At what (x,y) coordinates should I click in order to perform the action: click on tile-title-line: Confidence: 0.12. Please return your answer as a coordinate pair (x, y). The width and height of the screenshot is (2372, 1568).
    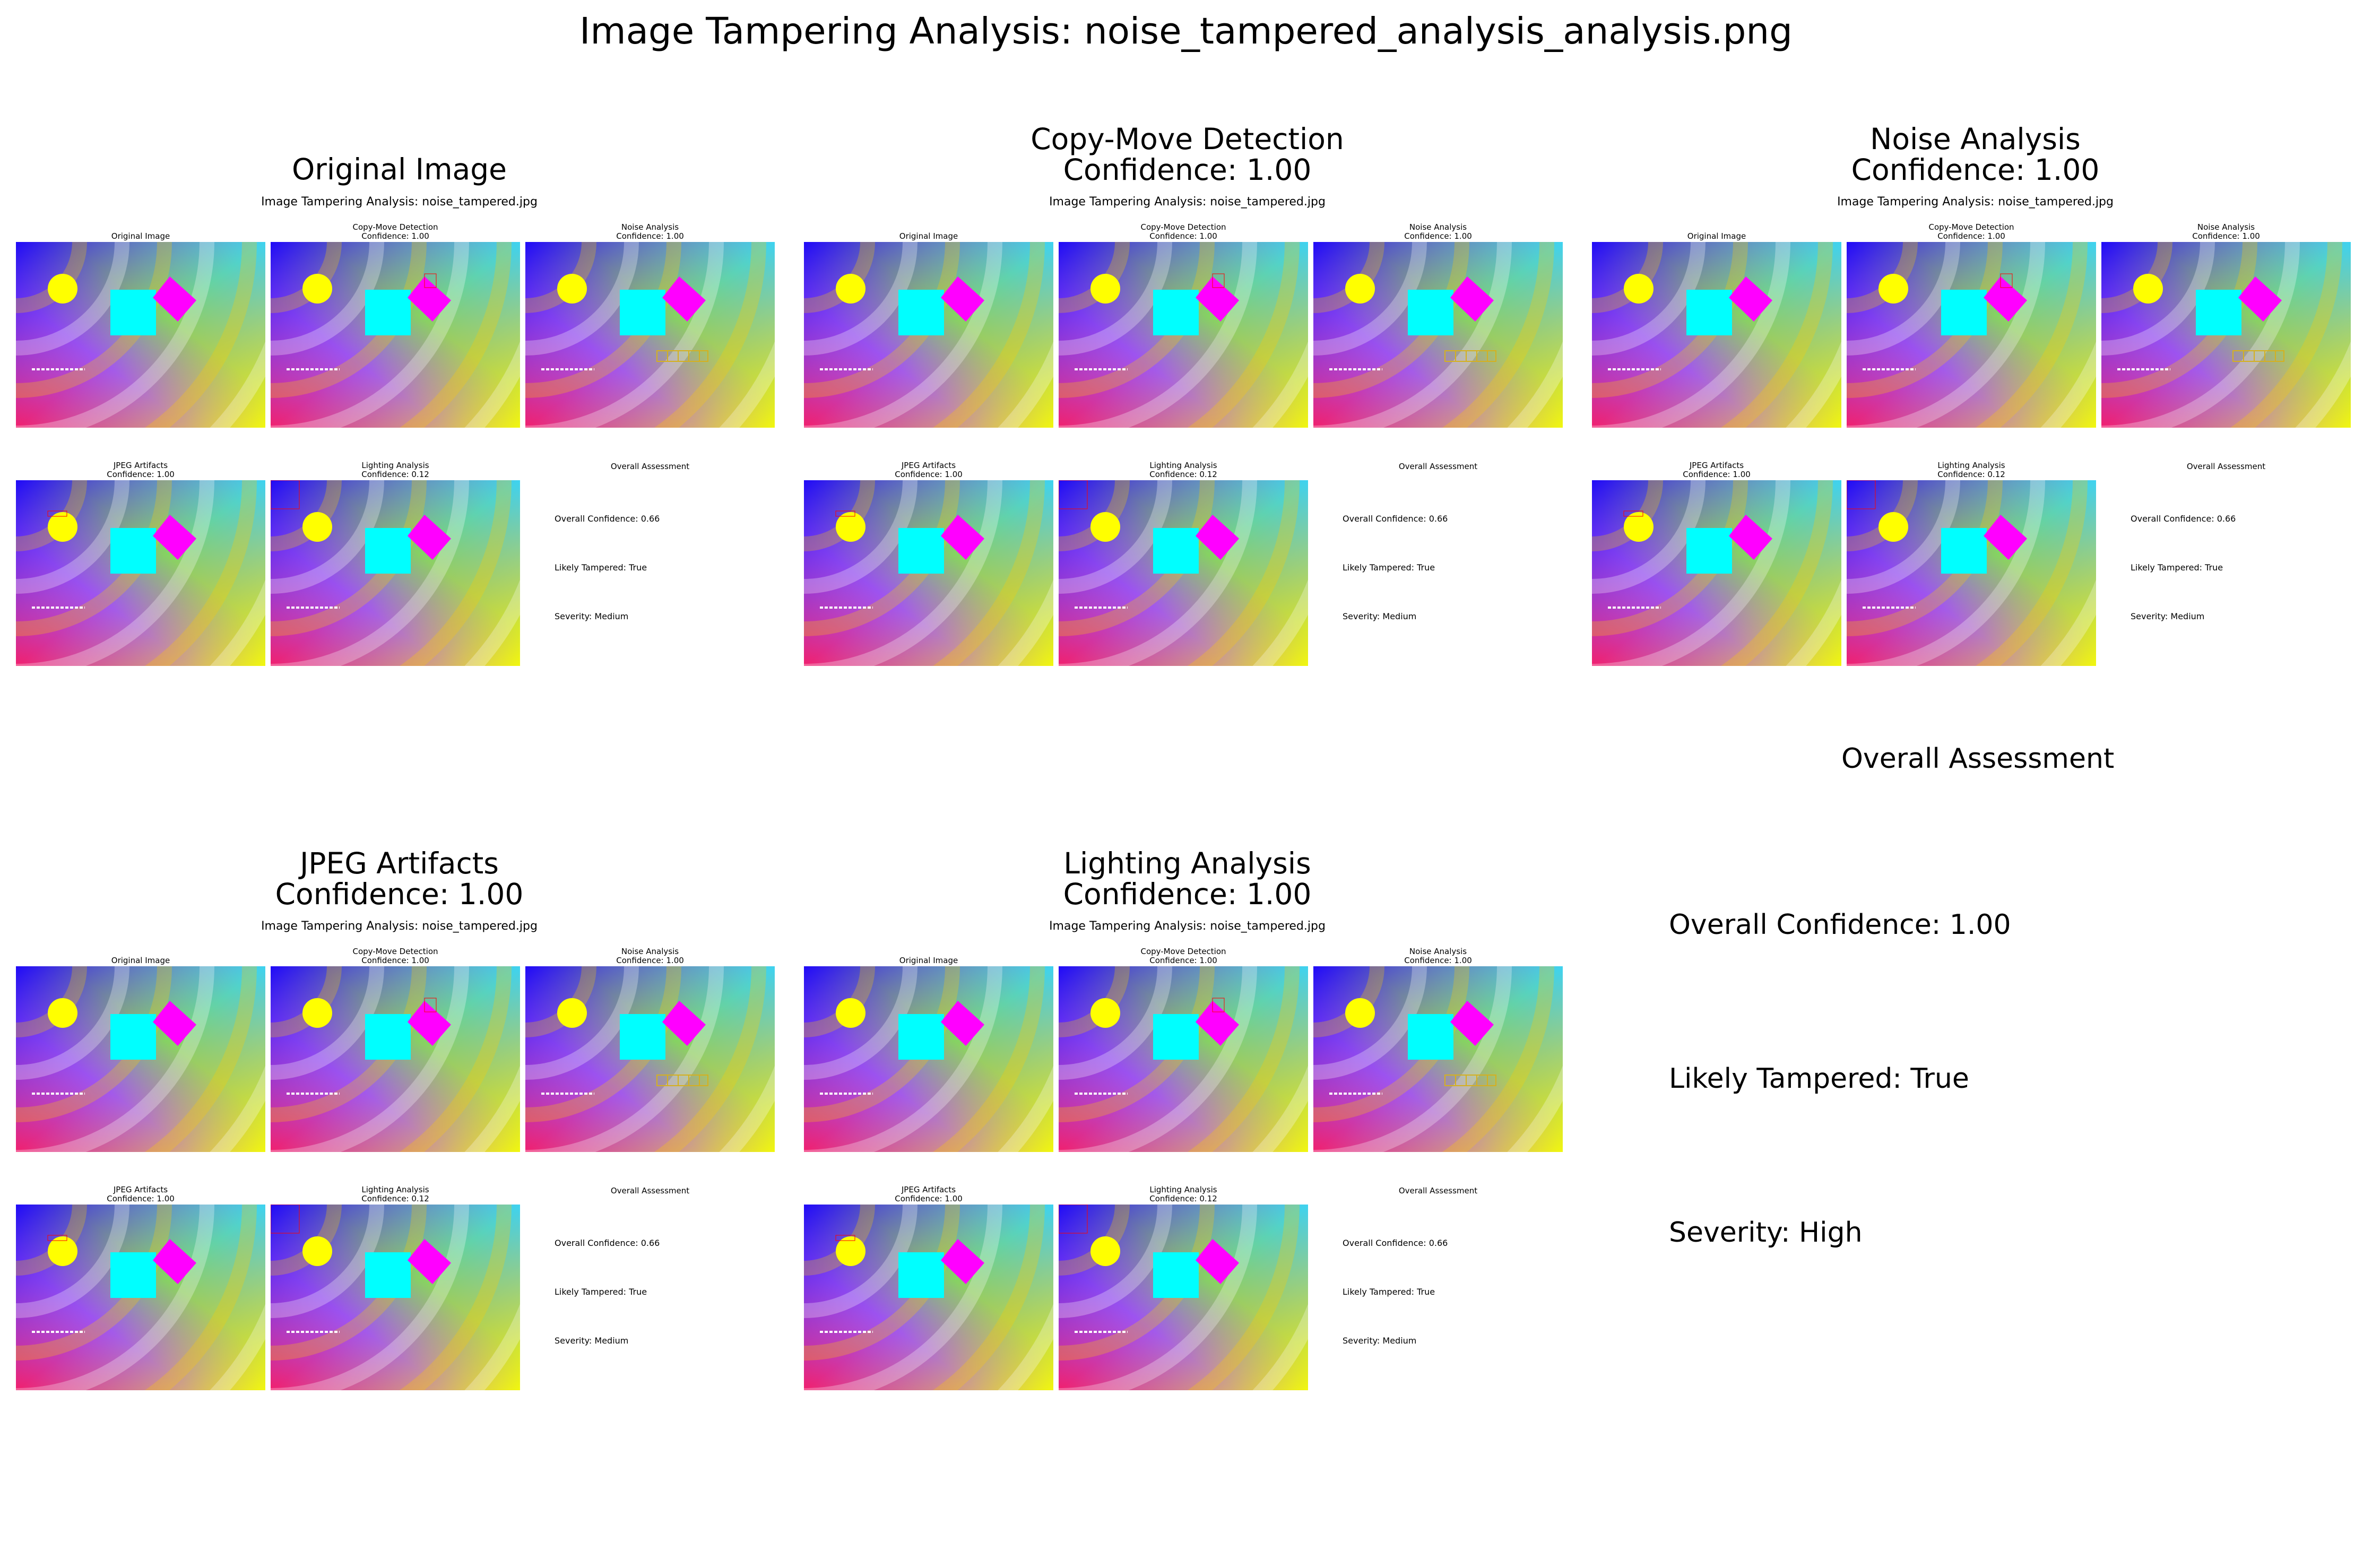
    Looking at the image, I should click on (1971, 474).